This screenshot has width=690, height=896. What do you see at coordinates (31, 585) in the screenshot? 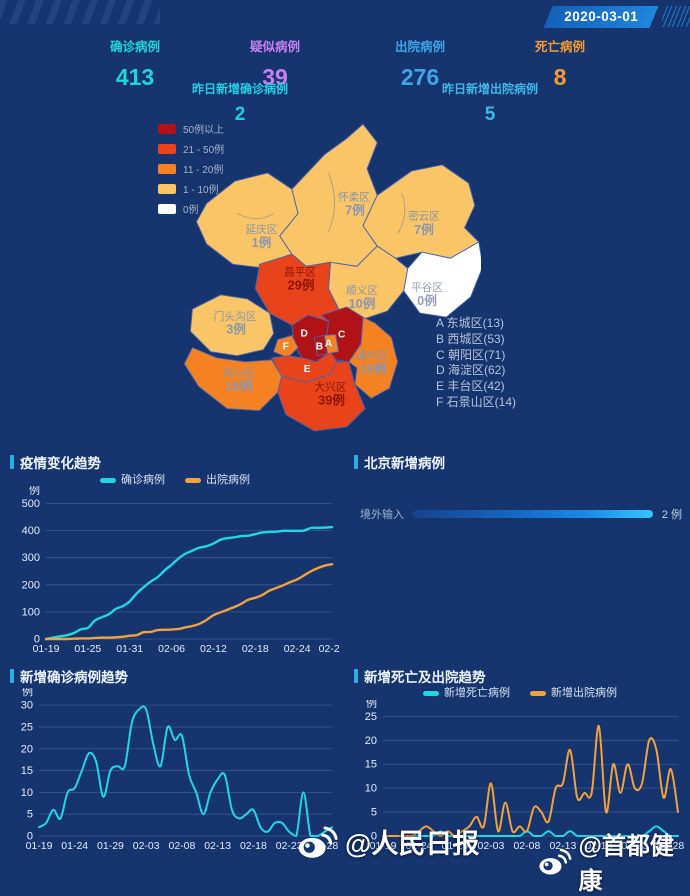
I see `svg-text: 200` at bounding box center [31, 585].